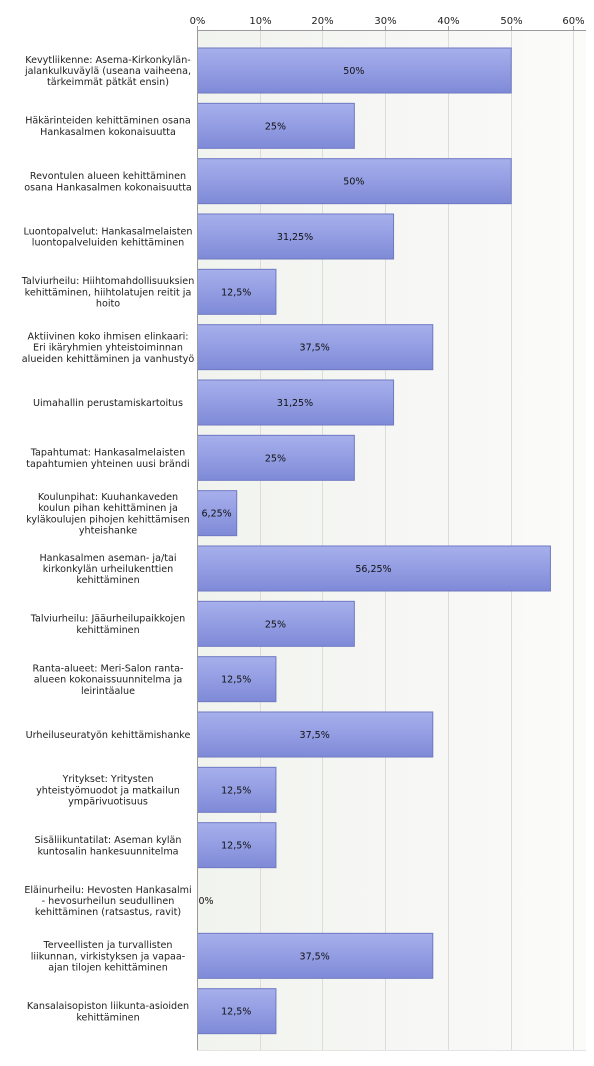 The width and height of the screenshot is (594, 1066). Describe the element at coordinates (373, 569) in the screenshot. I see `bar-value-label: 56,25%` at that location.